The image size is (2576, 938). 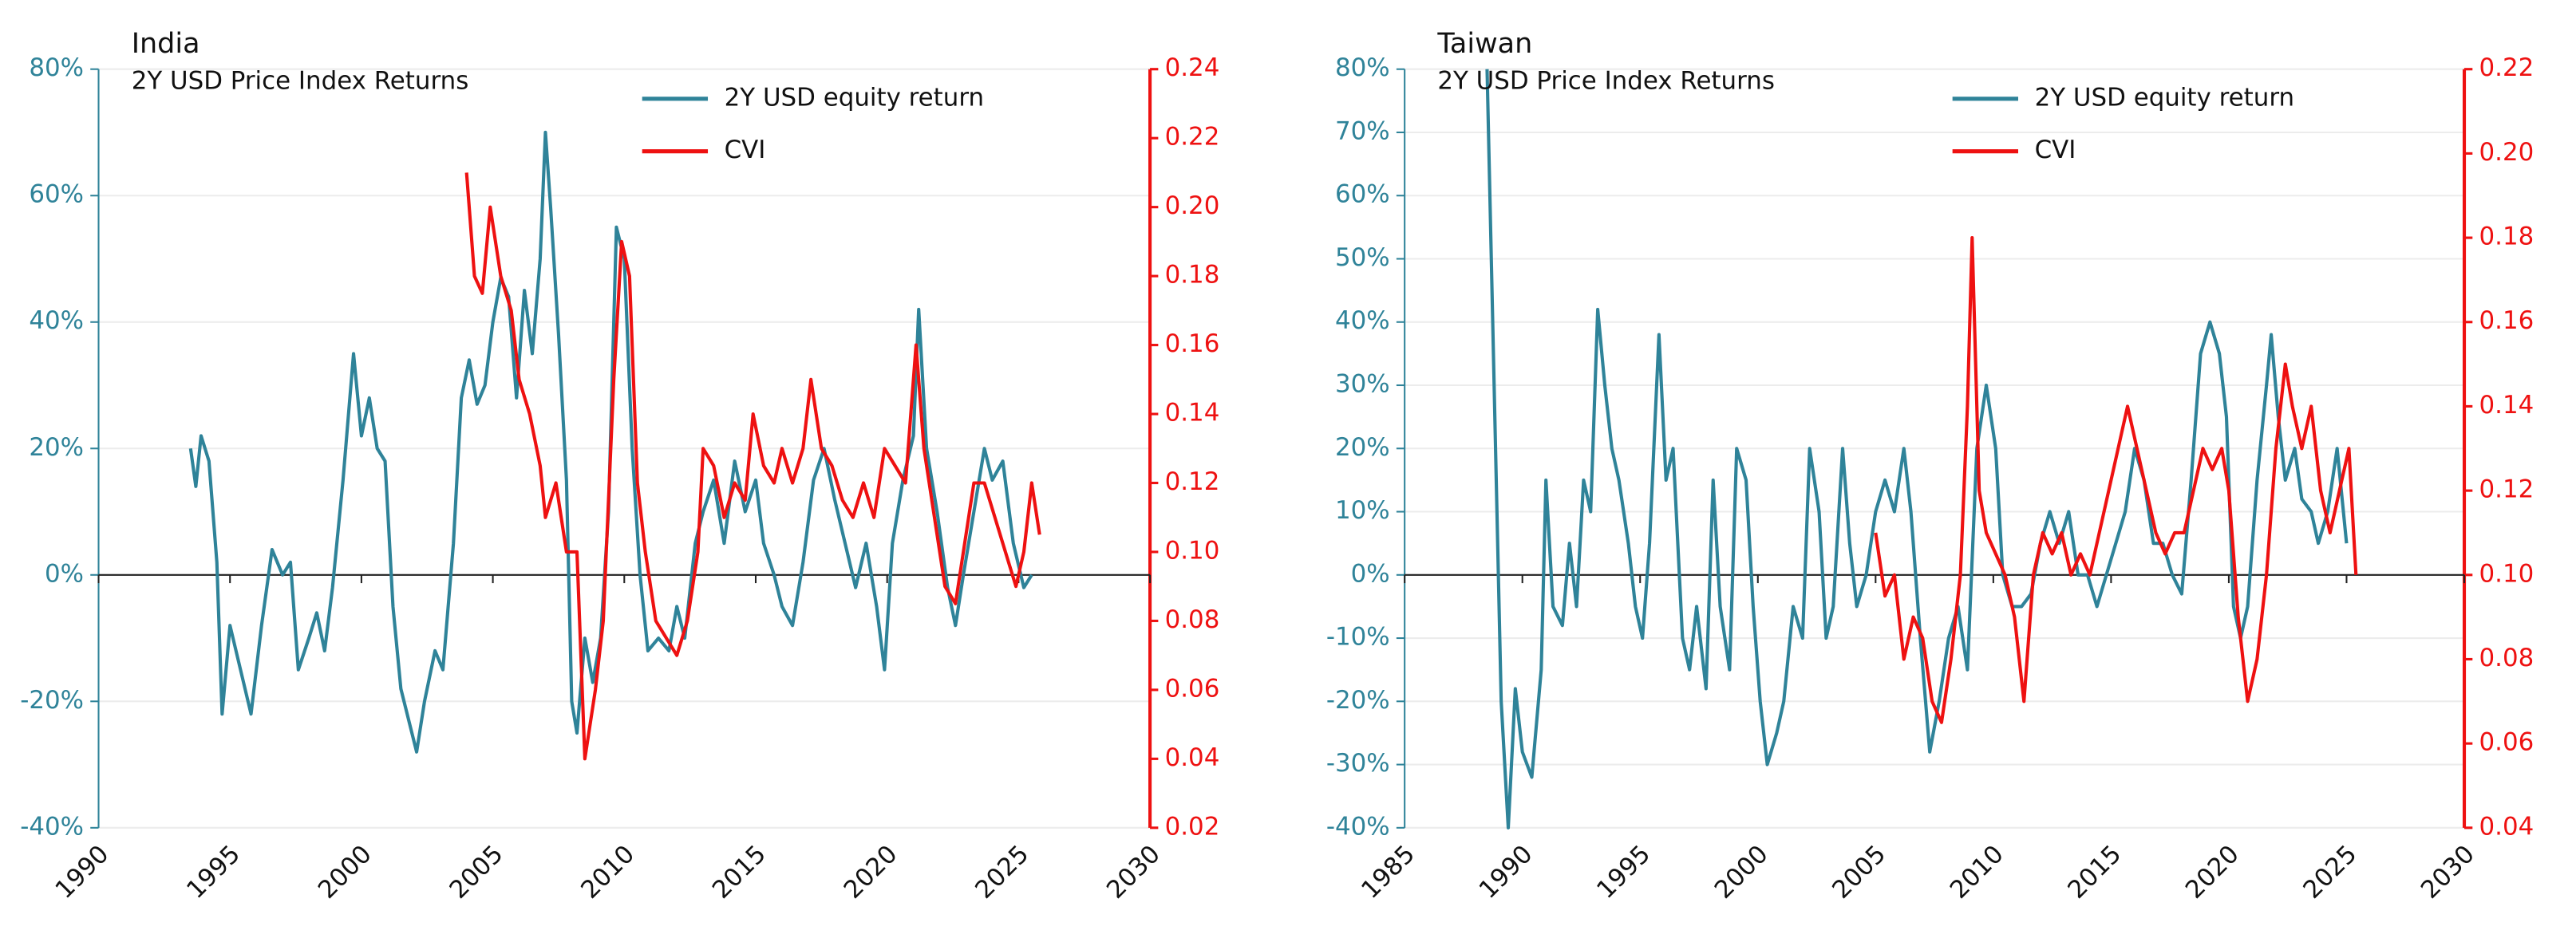 What do you see at coordinates (1388, 872) in the screenshot?
I see `x-tick-label: 1985` at bounding box center [1388, 872].